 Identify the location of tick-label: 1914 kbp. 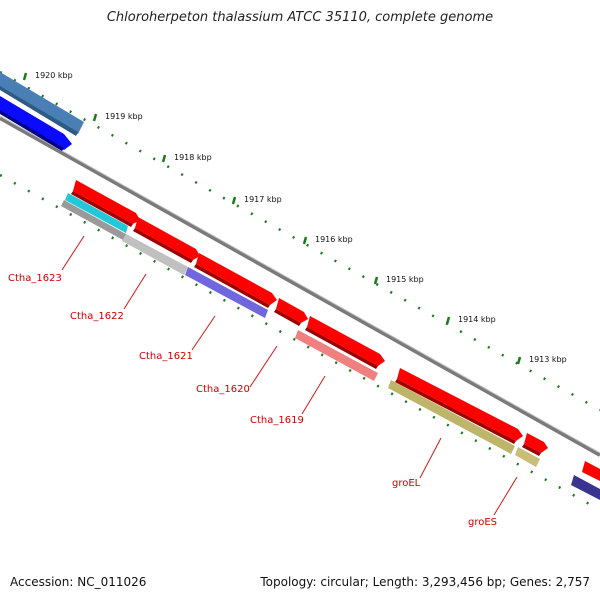
(477, 319).